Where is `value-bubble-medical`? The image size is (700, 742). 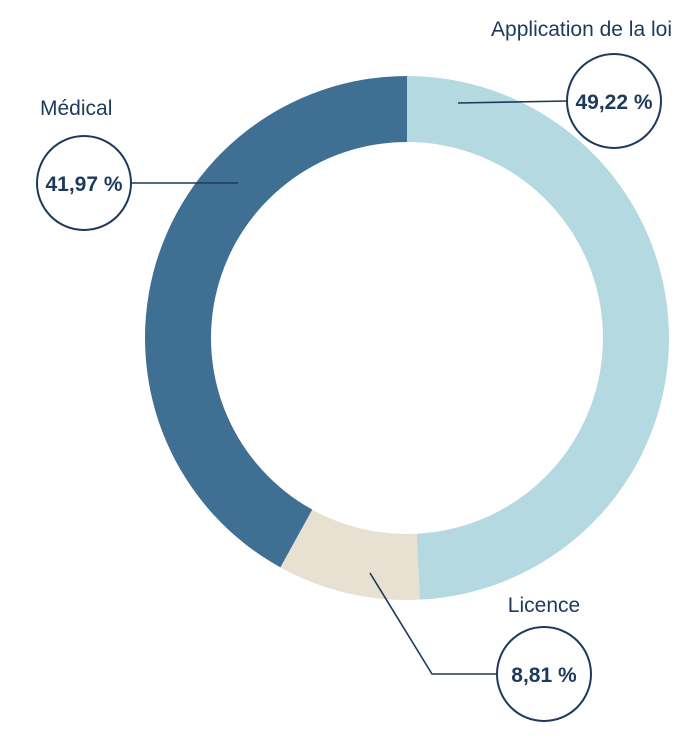
value-bubble-medical is located at coordinates (84, 183).